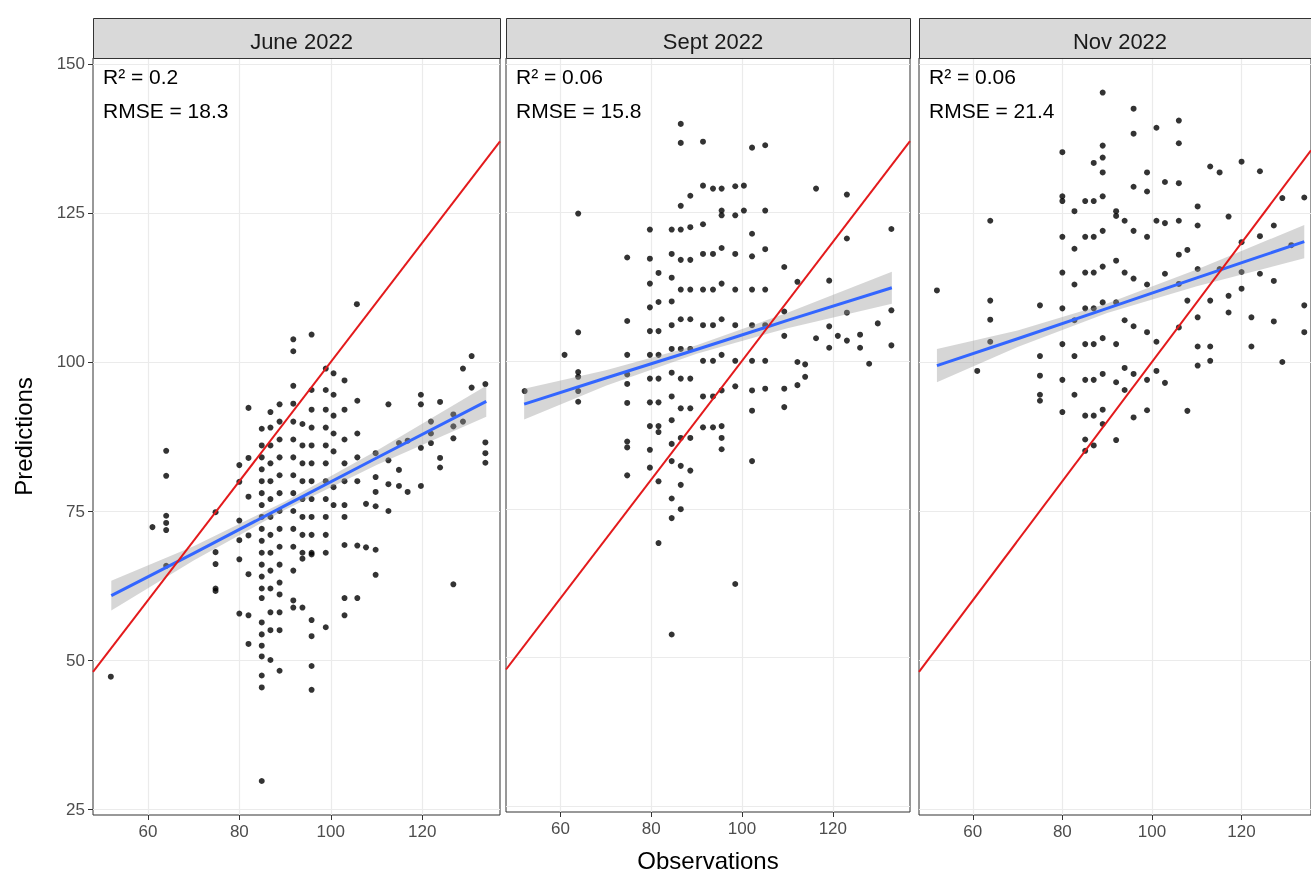  Describe the element at coordinates (301, 41) in the screenshot. I see `chart-title: June 2022` at that location.